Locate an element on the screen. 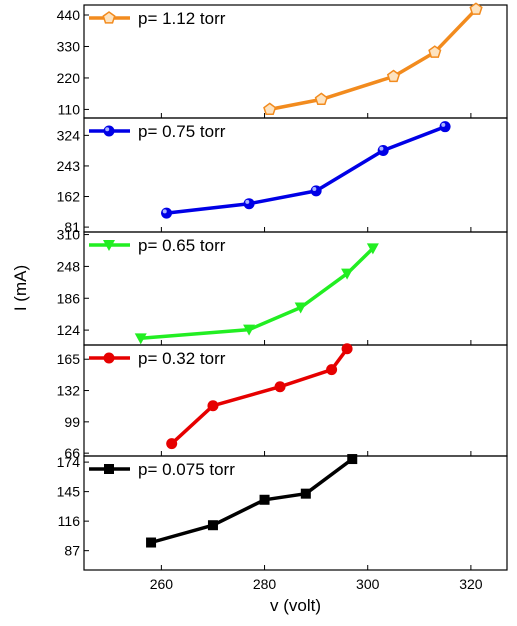 The width and height of the screenshot is (517, 626). y-tick-label: 310 is located at coordinates (69, 235).